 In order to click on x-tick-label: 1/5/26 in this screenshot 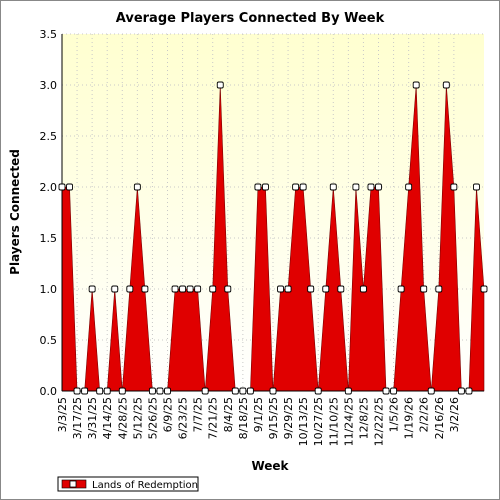, I will do `click(394, 414)`.